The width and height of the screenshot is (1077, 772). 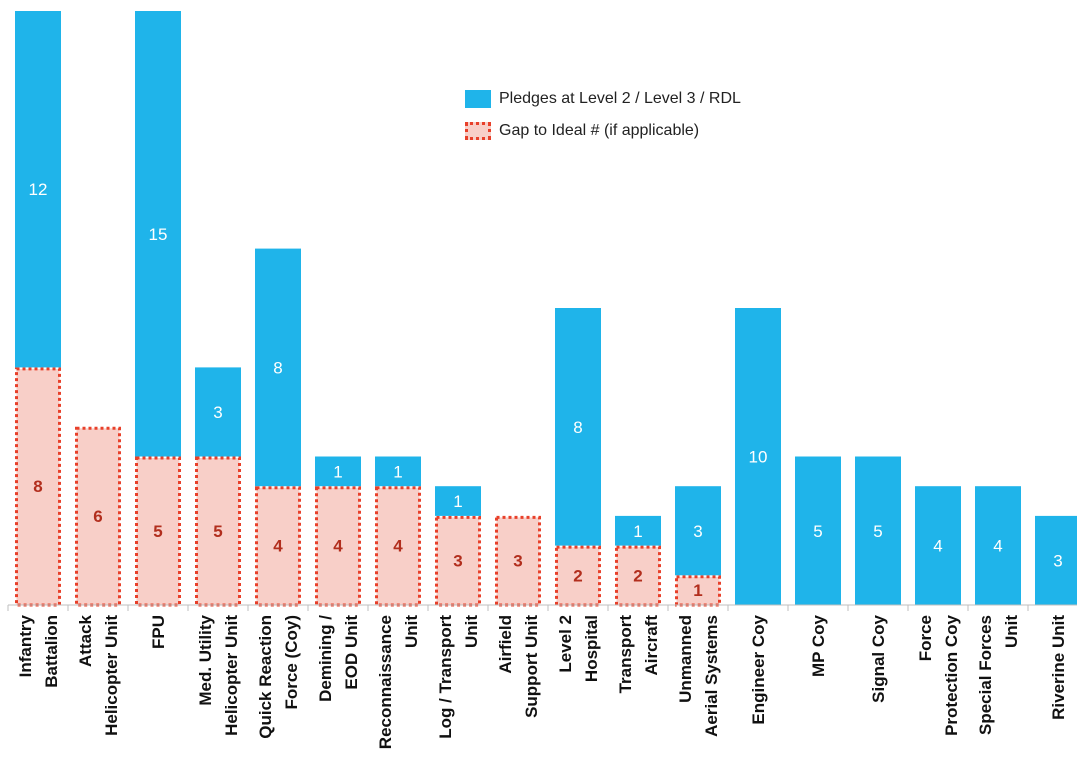 I want to click on category-label-level-2-hospital: Level 2 Hospital, so click(x=578, y=648).